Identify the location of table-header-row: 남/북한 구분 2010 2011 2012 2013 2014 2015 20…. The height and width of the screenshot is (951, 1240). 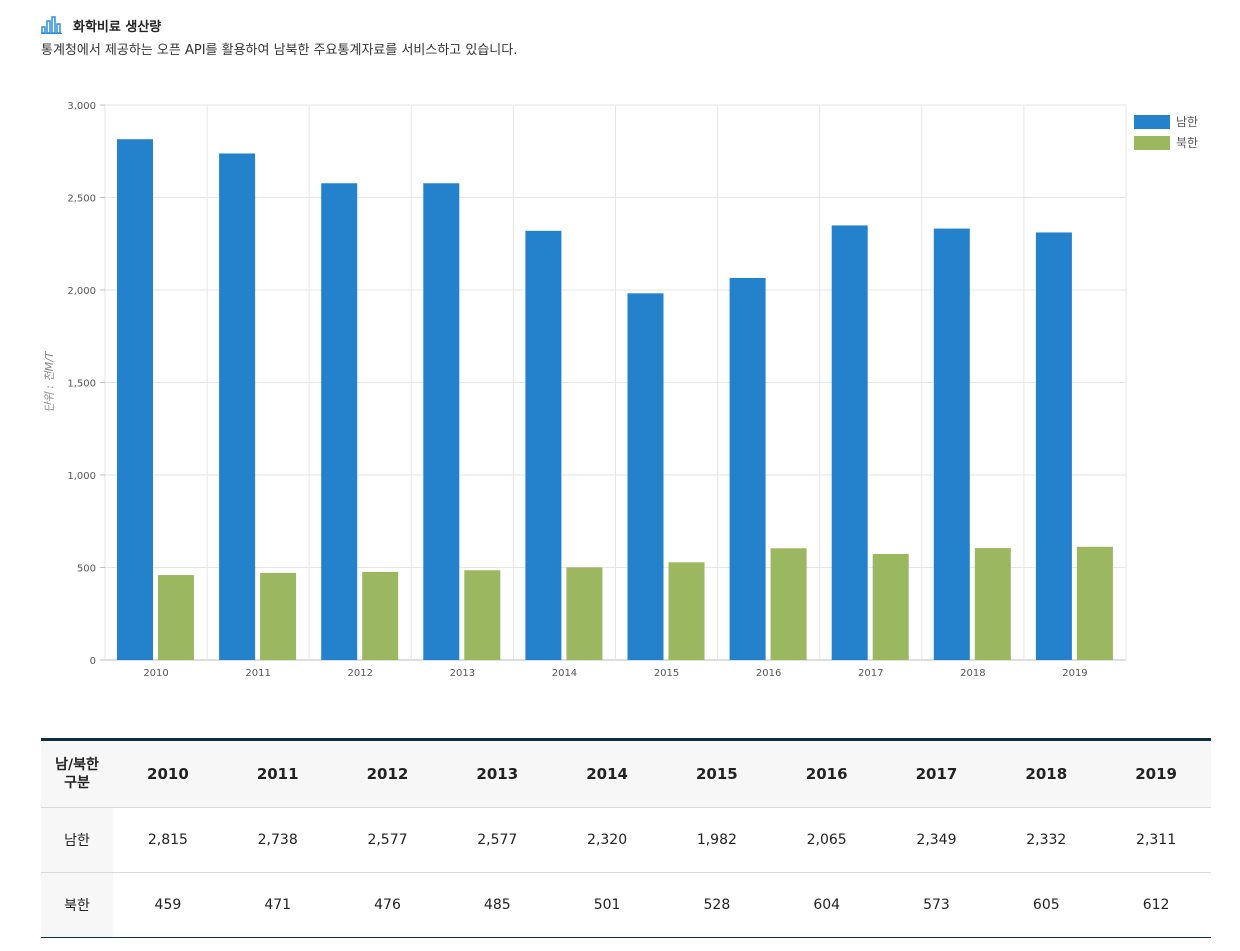
(626, 773).